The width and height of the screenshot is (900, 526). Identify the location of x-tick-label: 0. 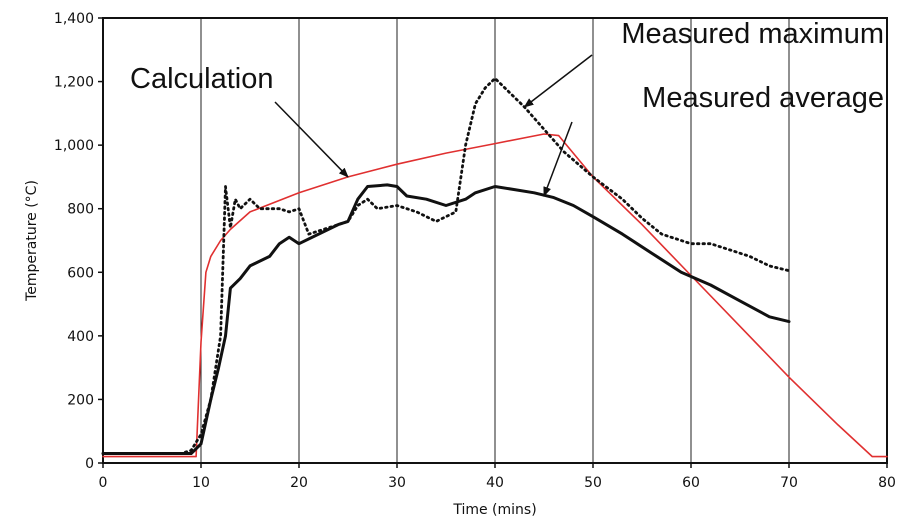
(103, 483).